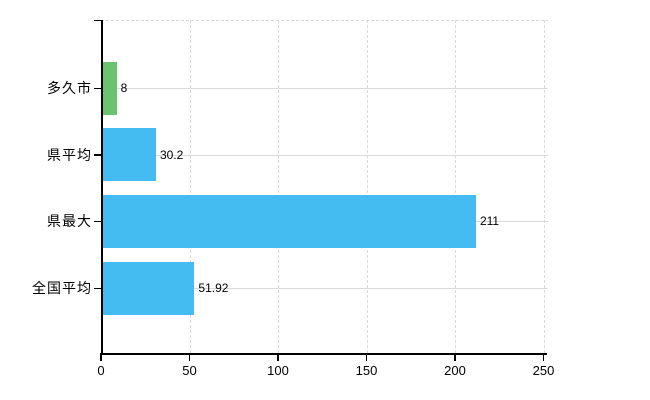  I want to click on x-tick-label: 100, so click(278, 370).